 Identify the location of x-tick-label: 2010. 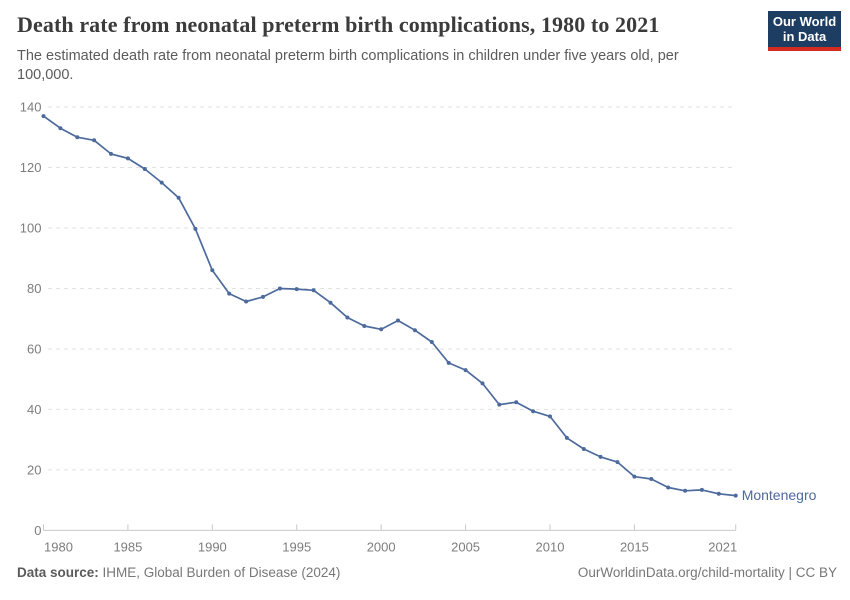
(550, 546).